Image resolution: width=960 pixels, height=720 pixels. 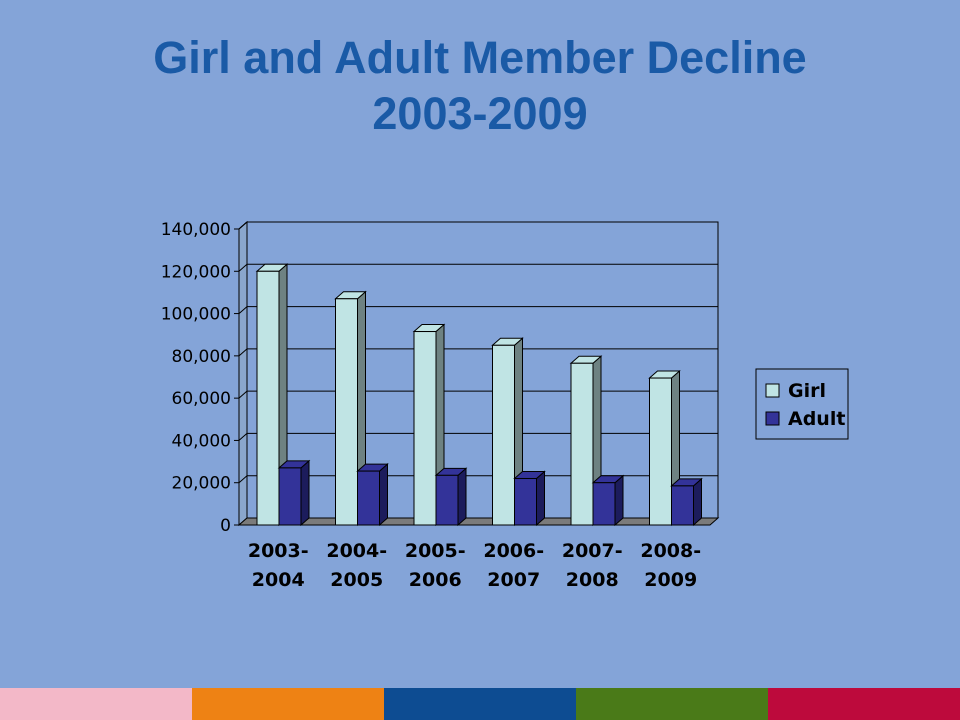 What do you see at coordinates (670, 551) in the screenshot?
I see `x-tick-label: 2008-` at bounding box center [670, 551].